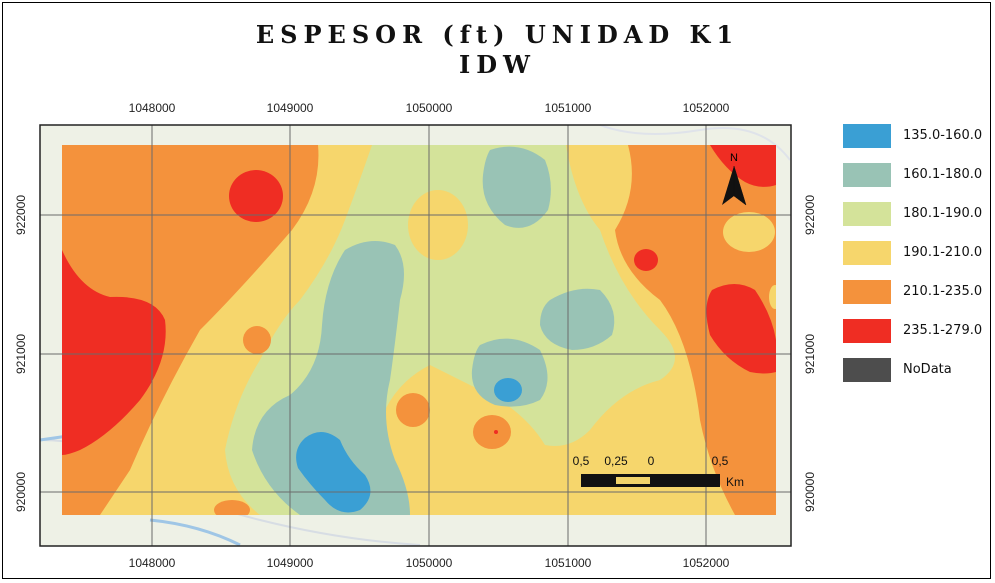  Describe the element at coordinates (943, 252) in the screenshot. I see `legend-label: 190.1-210.0` at that location.